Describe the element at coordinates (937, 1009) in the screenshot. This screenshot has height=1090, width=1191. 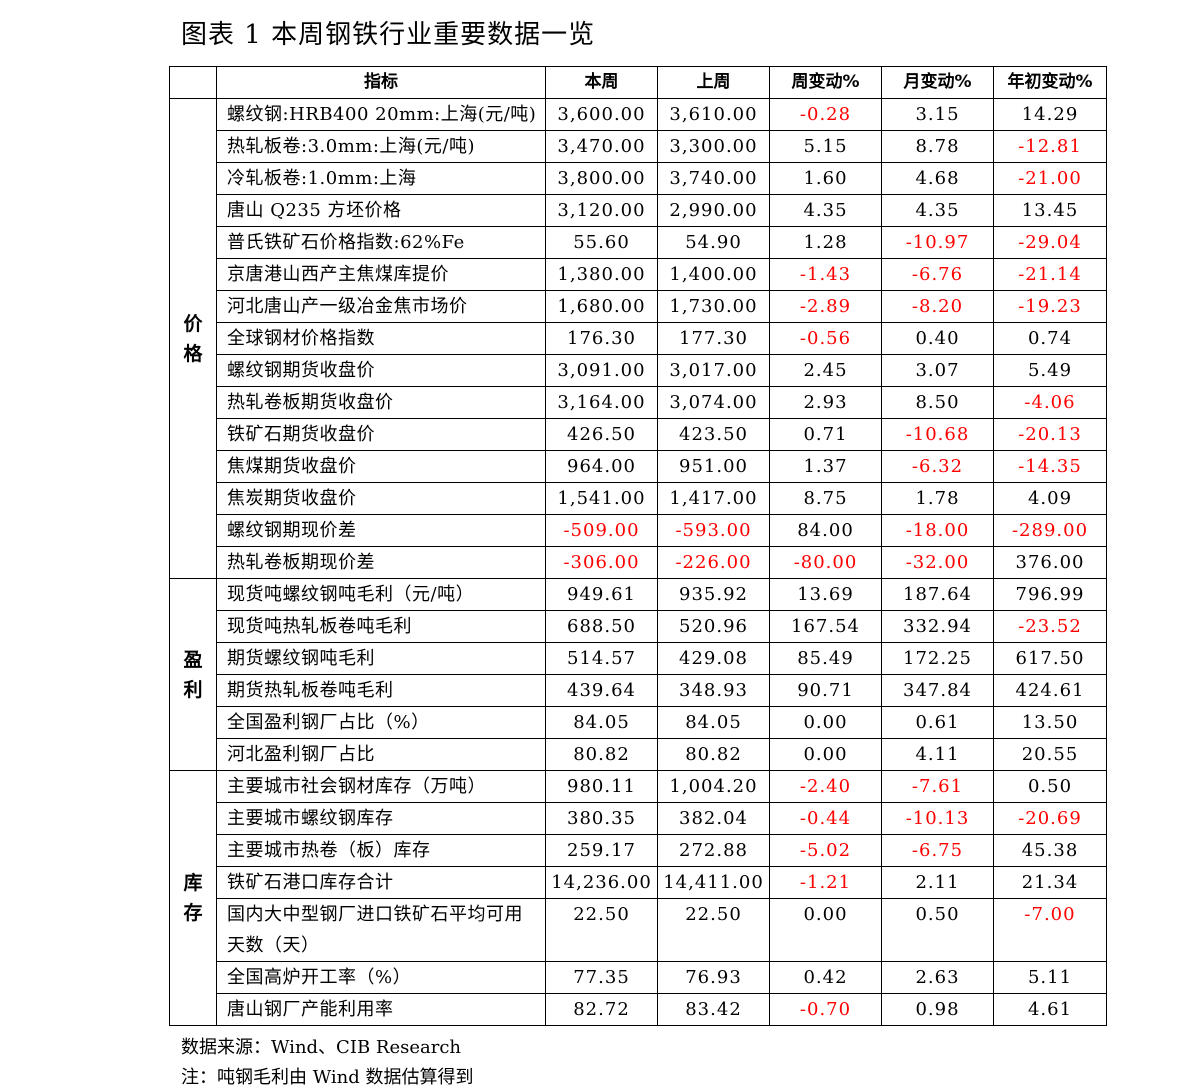
I see `value-monthly-change: 0.98` at that location.